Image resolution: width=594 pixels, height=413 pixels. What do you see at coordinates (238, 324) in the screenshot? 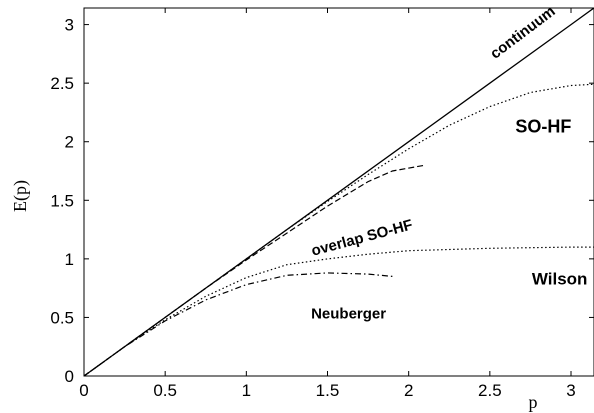
I see `series-neuberger` at bounding box center [238, 324].